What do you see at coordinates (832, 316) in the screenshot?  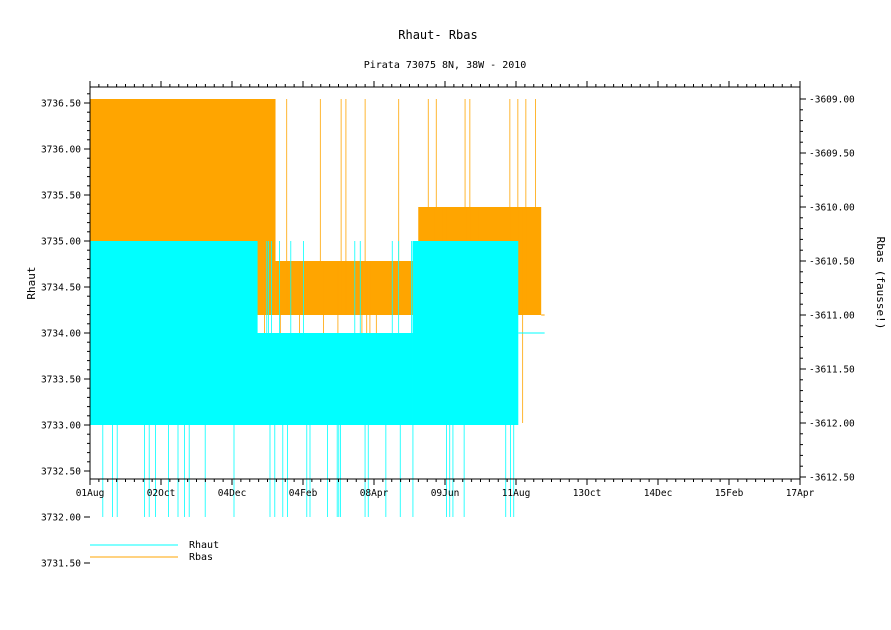 I see `y-right-tick-label: -3611.00` at bounding box center [832, 316].